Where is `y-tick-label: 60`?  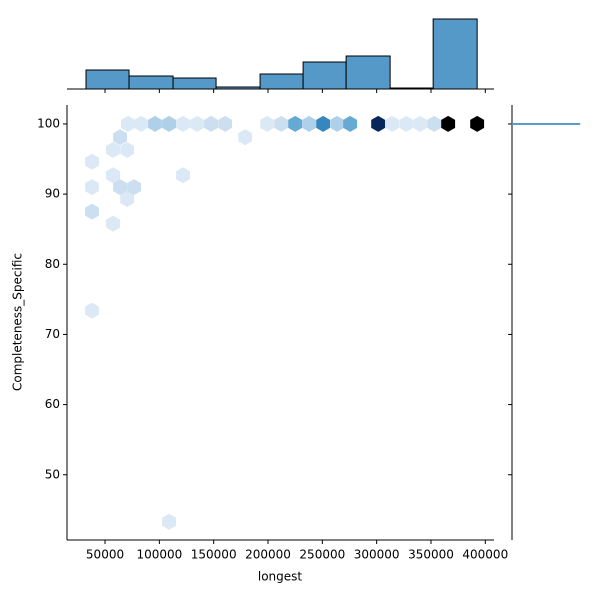
y-tick-label: 60 is located at coordinates (52, 404).